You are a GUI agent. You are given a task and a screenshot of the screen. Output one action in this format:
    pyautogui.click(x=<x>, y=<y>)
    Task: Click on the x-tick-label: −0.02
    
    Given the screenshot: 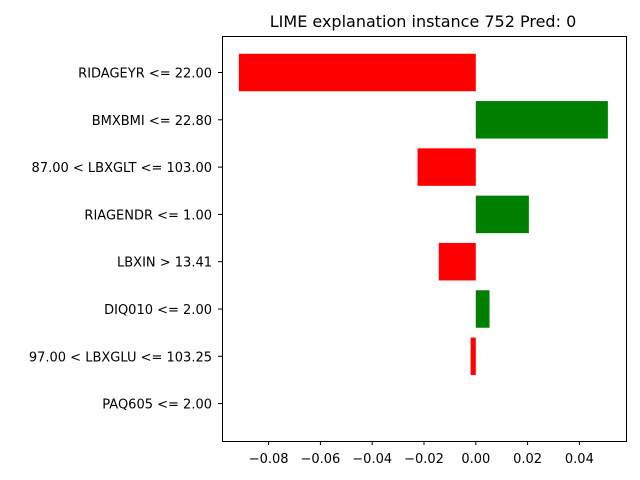 What is the action you would take?
    pyautogui.click(x=424, y=459)
    